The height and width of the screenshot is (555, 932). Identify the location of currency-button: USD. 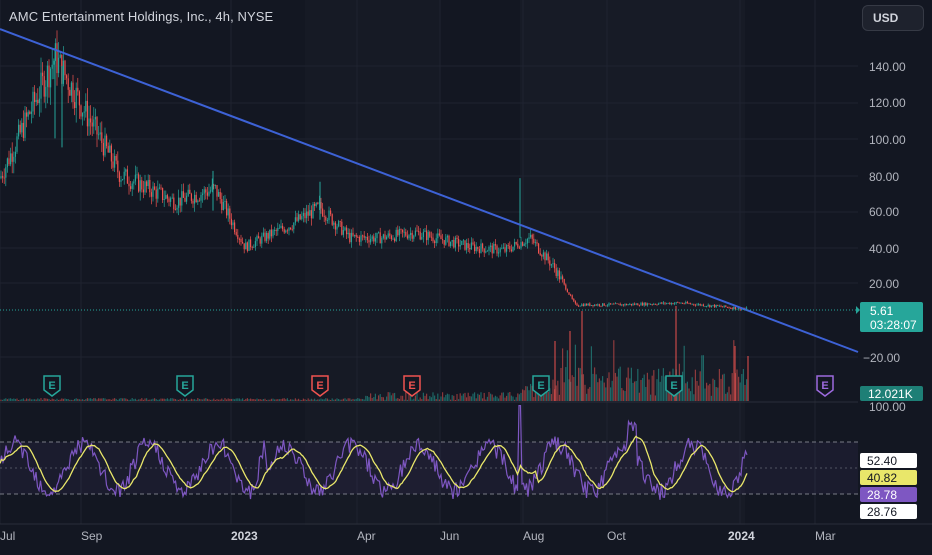
(893, 18).